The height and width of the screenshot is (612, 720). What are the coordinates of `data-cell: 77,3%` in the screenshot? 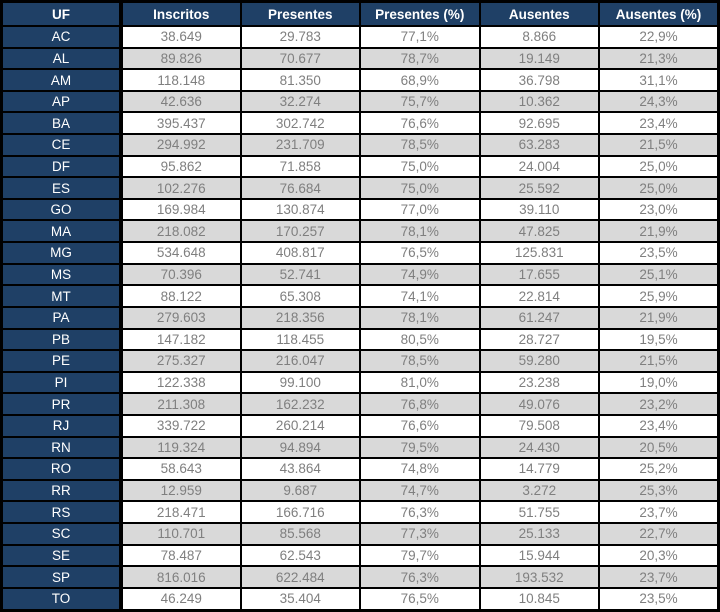 It's located at (420, 534).